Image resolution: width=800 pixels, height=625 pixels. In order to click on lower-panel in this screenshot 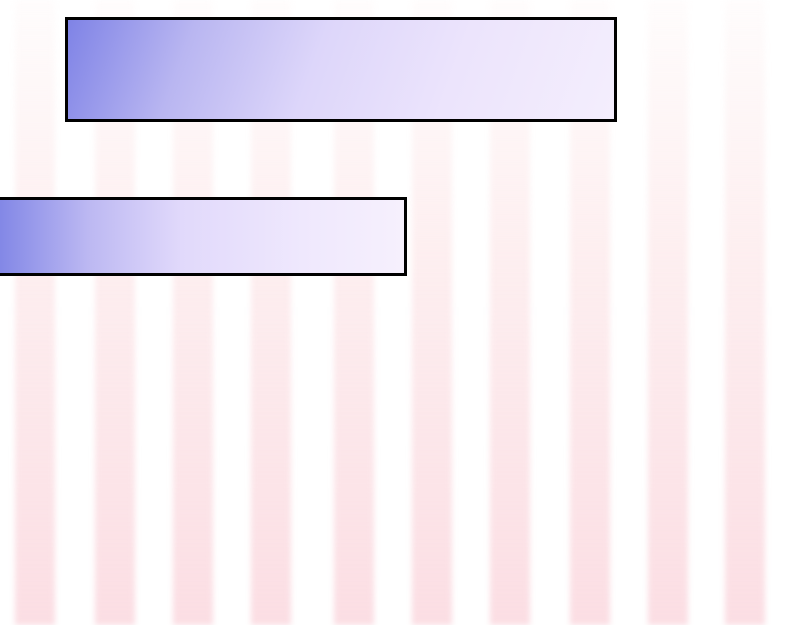, I will do `click(203, 236)`.